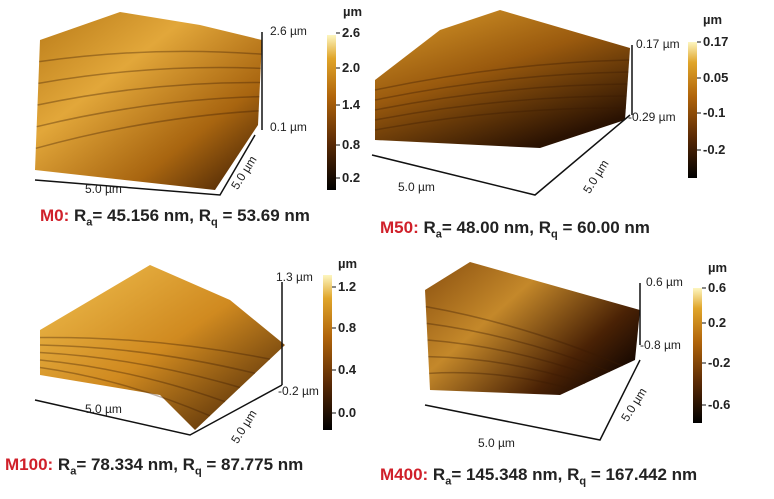 This screenshot has height=499, width=774. I want to click on caption: M100: Ra= 78.334 nm, Rq = 87.775 nm, so click(154, 466).